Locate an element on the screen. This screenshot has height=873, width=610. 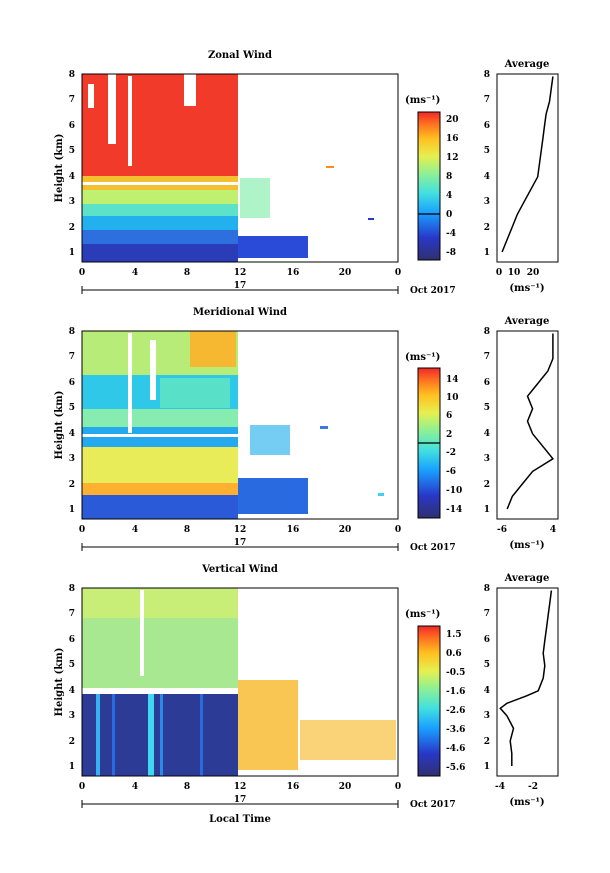
zonal-date-label: Oct 2017 is located at coordinates (433, 291).